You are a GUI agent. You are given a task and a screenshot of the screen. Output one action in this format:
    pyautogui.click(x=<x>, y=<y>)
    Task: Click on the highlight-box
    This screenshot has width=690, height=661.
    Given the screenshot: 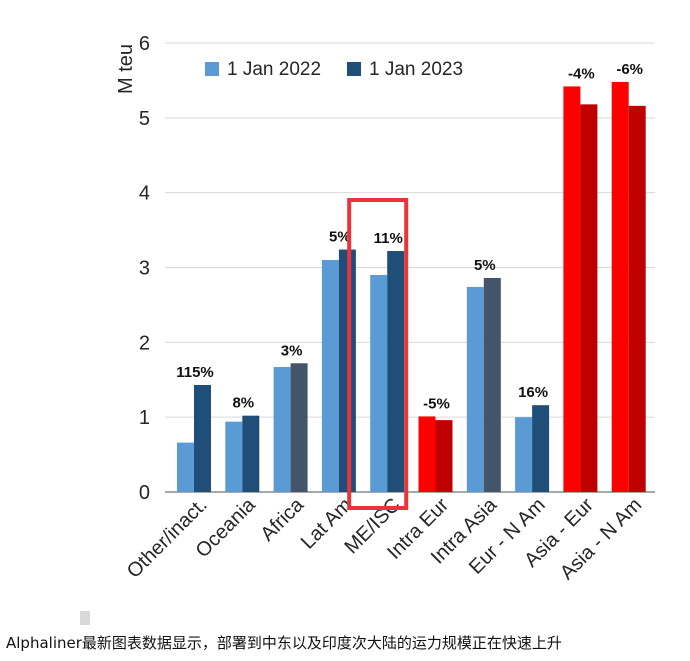 What is the action you would take?
    pyautogui.click(x=378, y=354)
    